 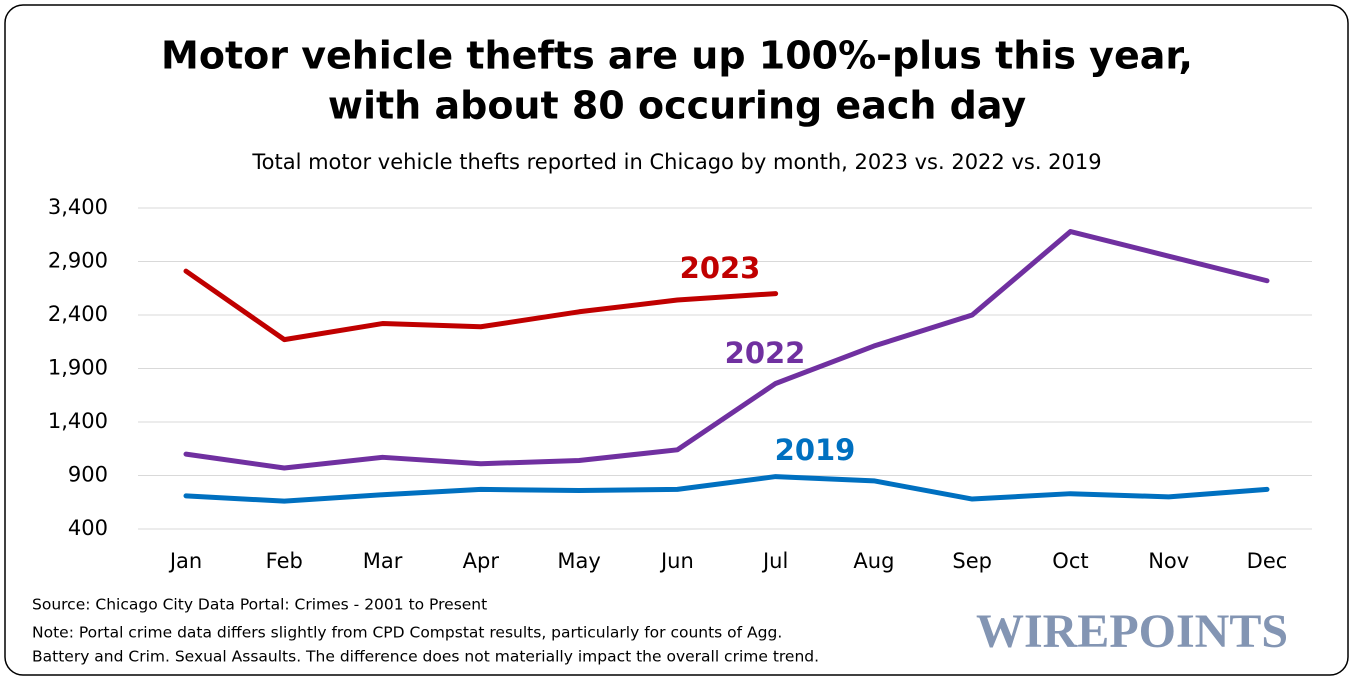 What do you see at coordinates (677, 106) in the screenshot?
I see `chart-title: with about 80 occuring each day` at bounding box center [677, 106].